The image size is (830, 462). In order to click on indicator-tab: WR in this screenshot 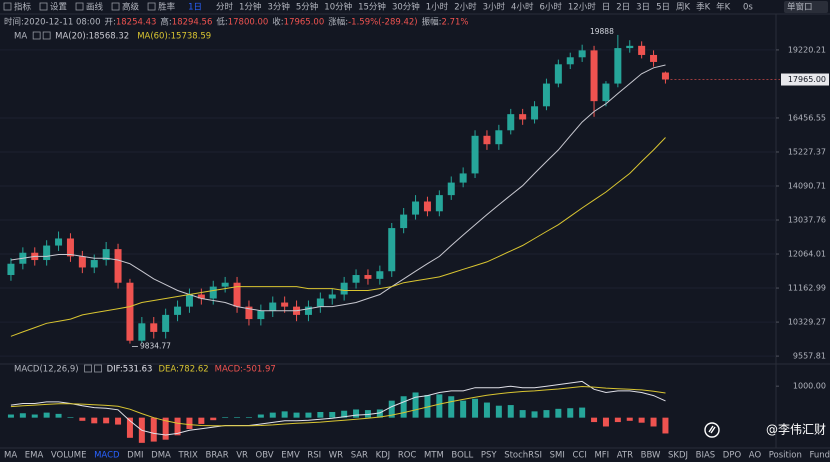, I will do `click(336, 456)`.